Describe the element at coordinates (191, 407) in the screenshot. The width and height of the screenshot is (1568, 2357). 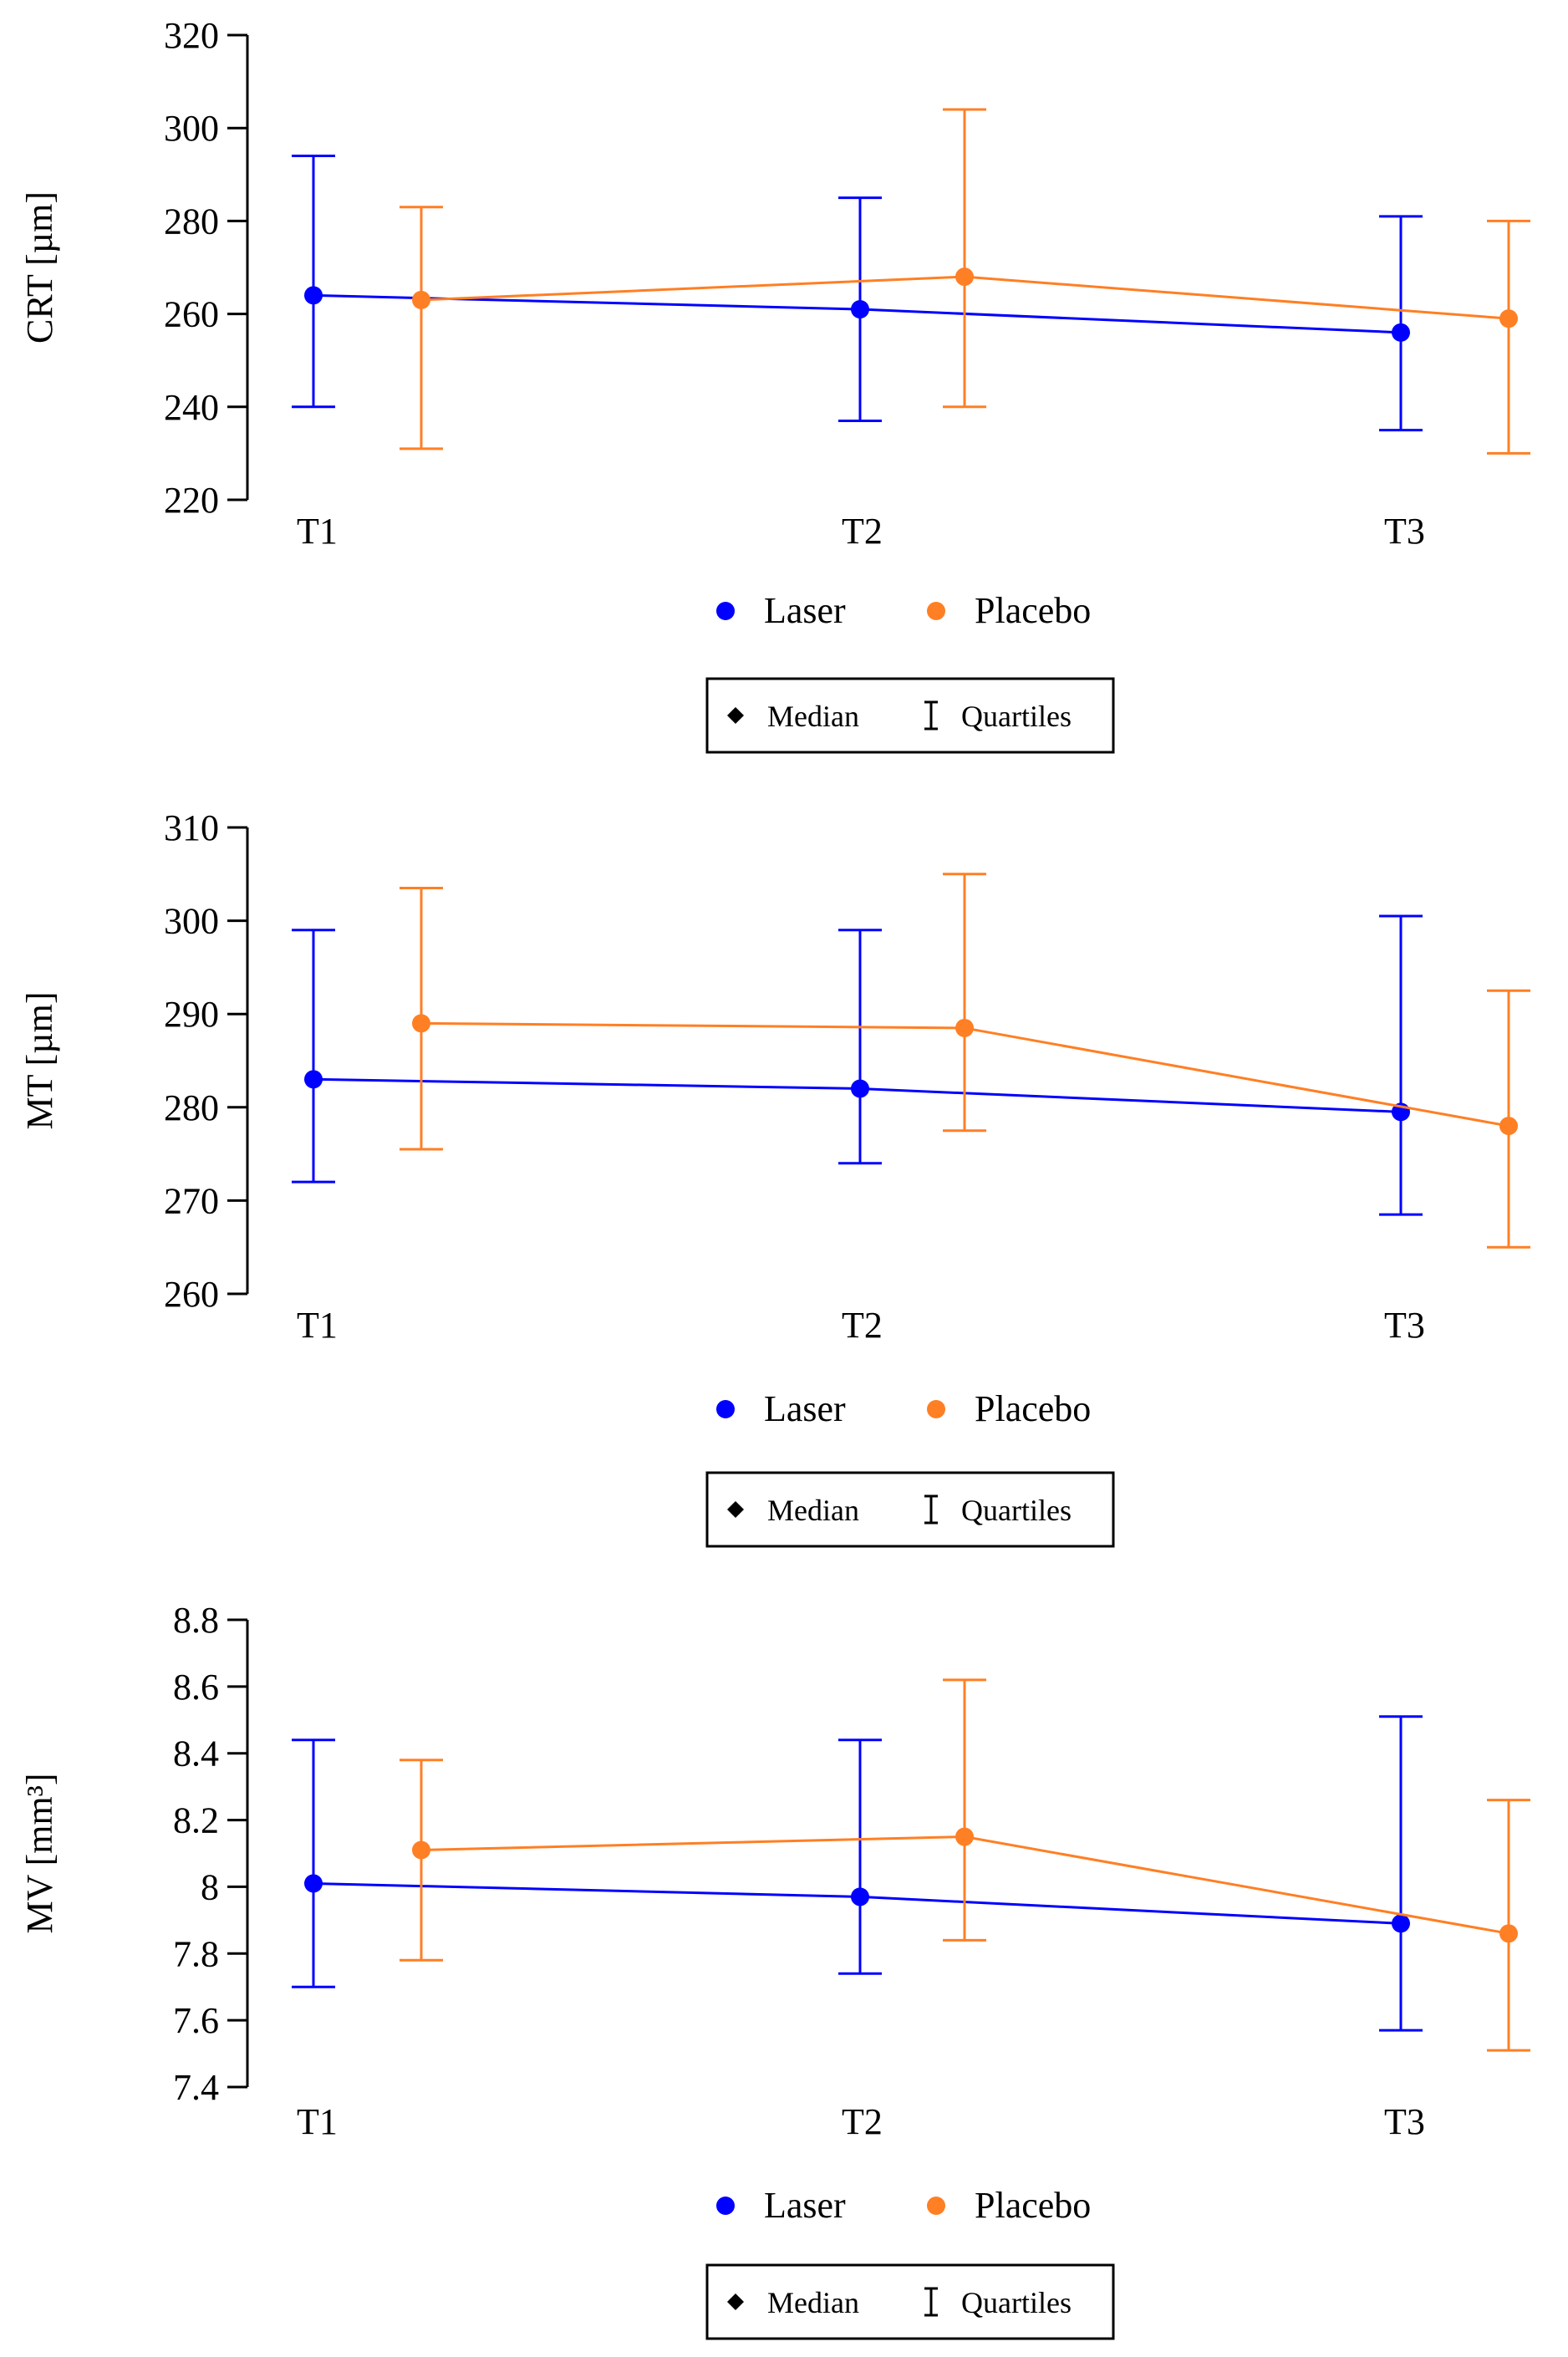
I see `y-tick-label: 240` at that location.